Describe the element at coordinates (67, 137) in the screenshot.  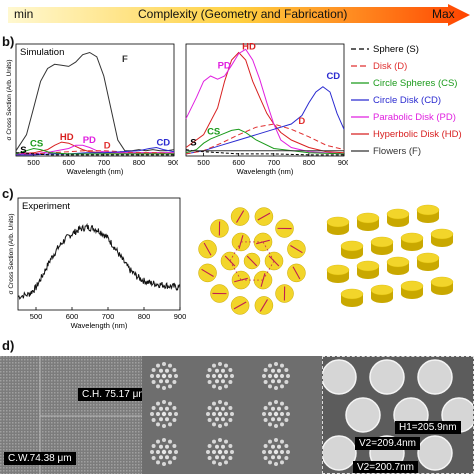
I see `annotation-hd: HD` at that location.